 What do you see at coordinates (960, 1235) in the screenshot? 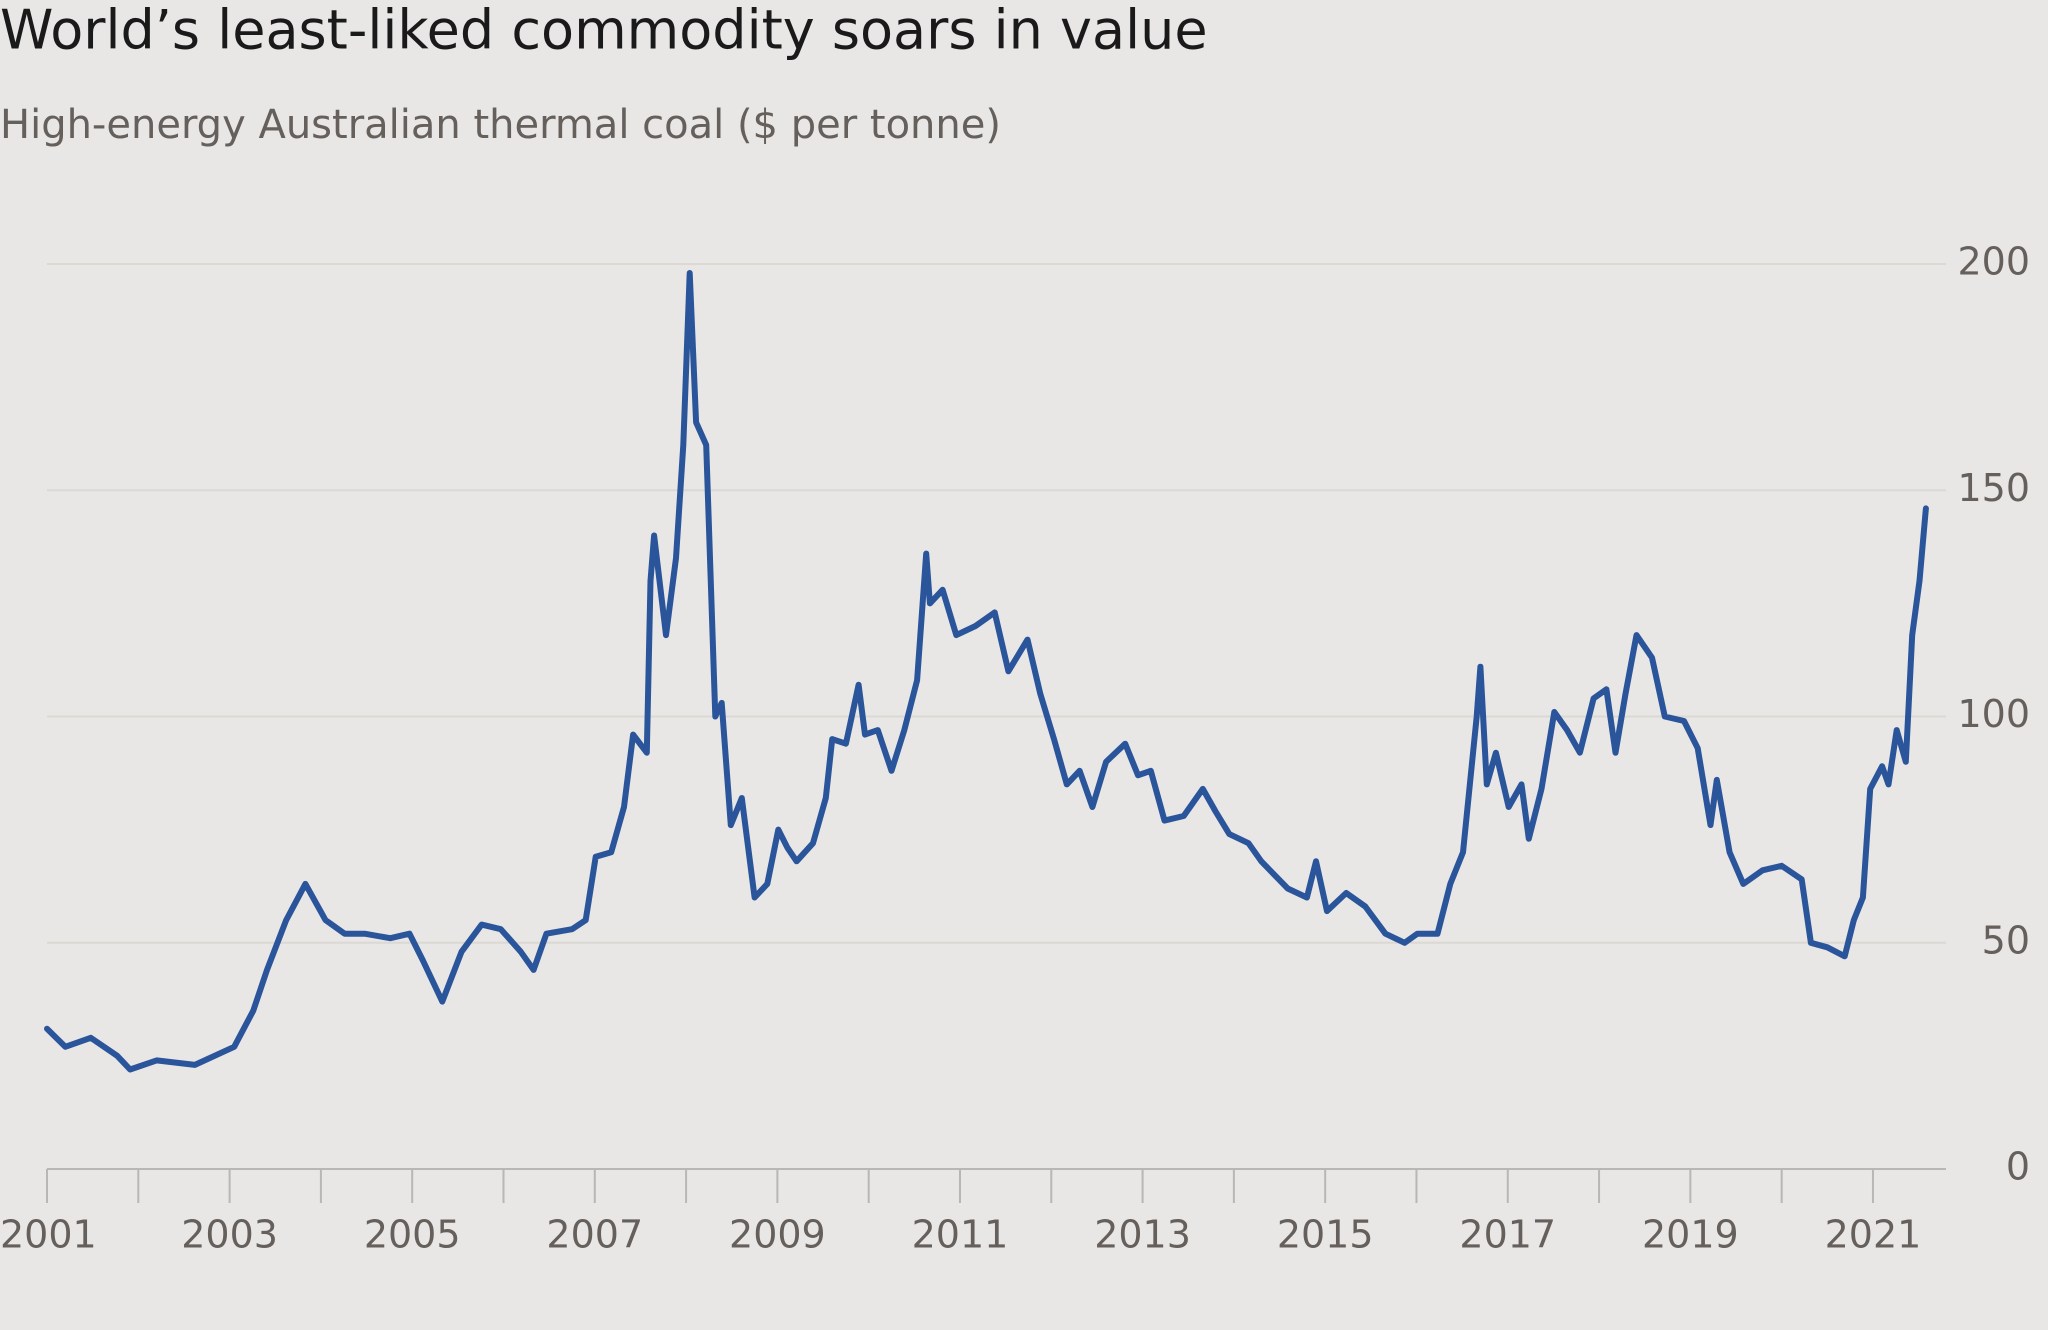
I see `x-tick-label: 2011` at bounding box center [960, 1235].